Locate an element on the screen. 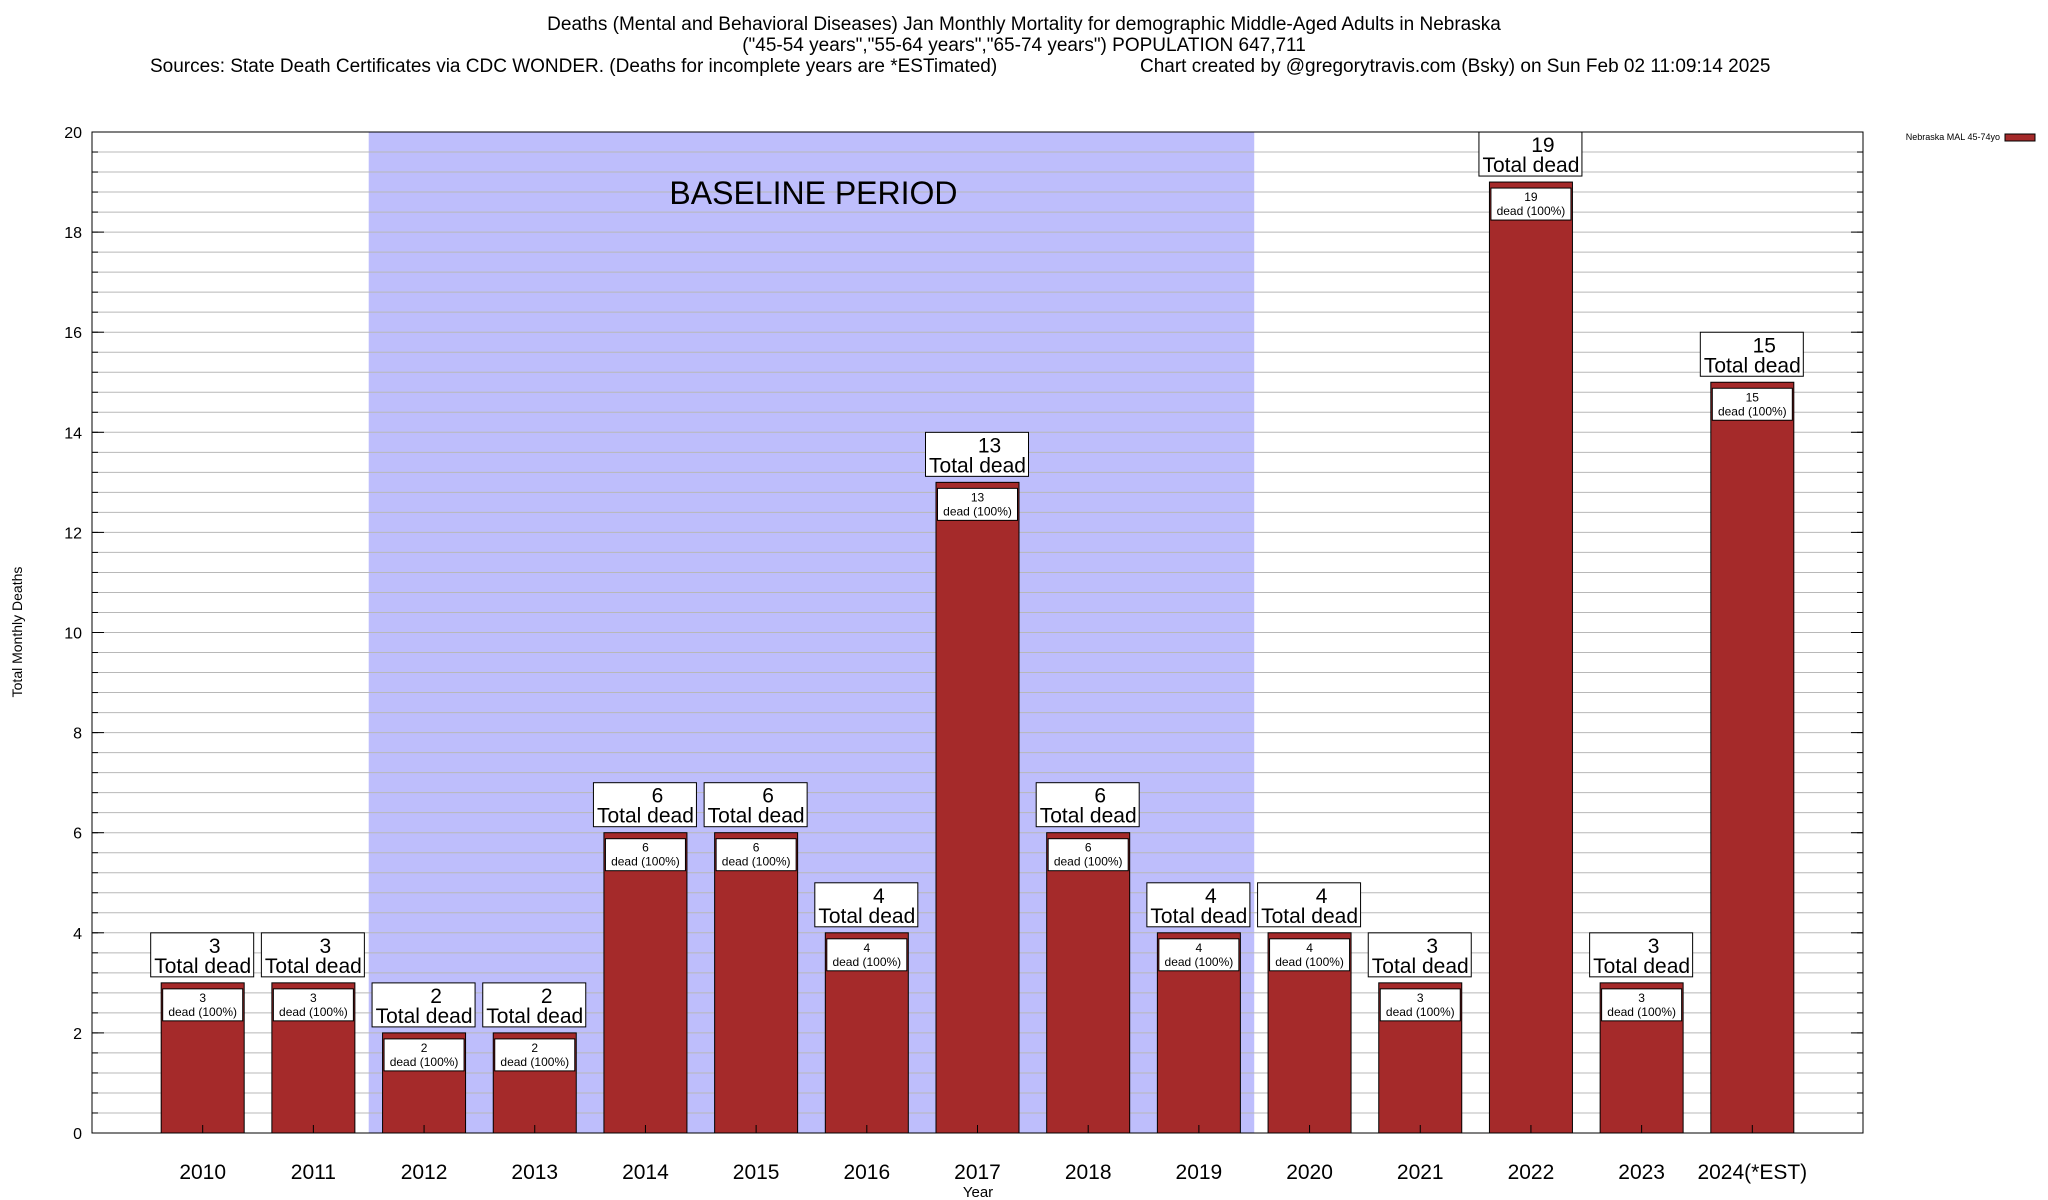 The height and width of the screenshot is (1200, 2048). bar-inner-value: 4 is located at coordinates (1199, 948).